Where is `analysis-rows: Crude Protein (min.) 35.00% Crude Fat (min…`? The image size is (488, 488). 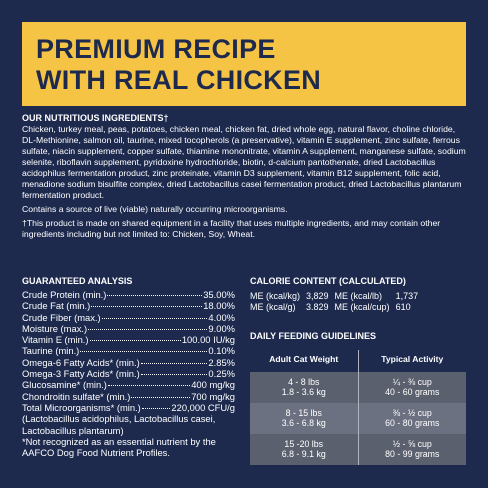
analysis-rows: Crude Protein (min.) 35.00% Crude Fat (min… is located at coordinates (128, 351).